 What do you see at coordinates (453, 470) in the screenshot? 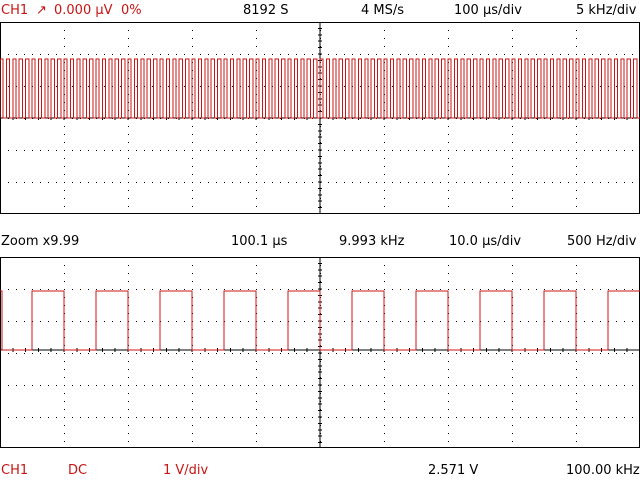
I see `measured-voltage: 2.571 V` at bounding box center [453, 470].